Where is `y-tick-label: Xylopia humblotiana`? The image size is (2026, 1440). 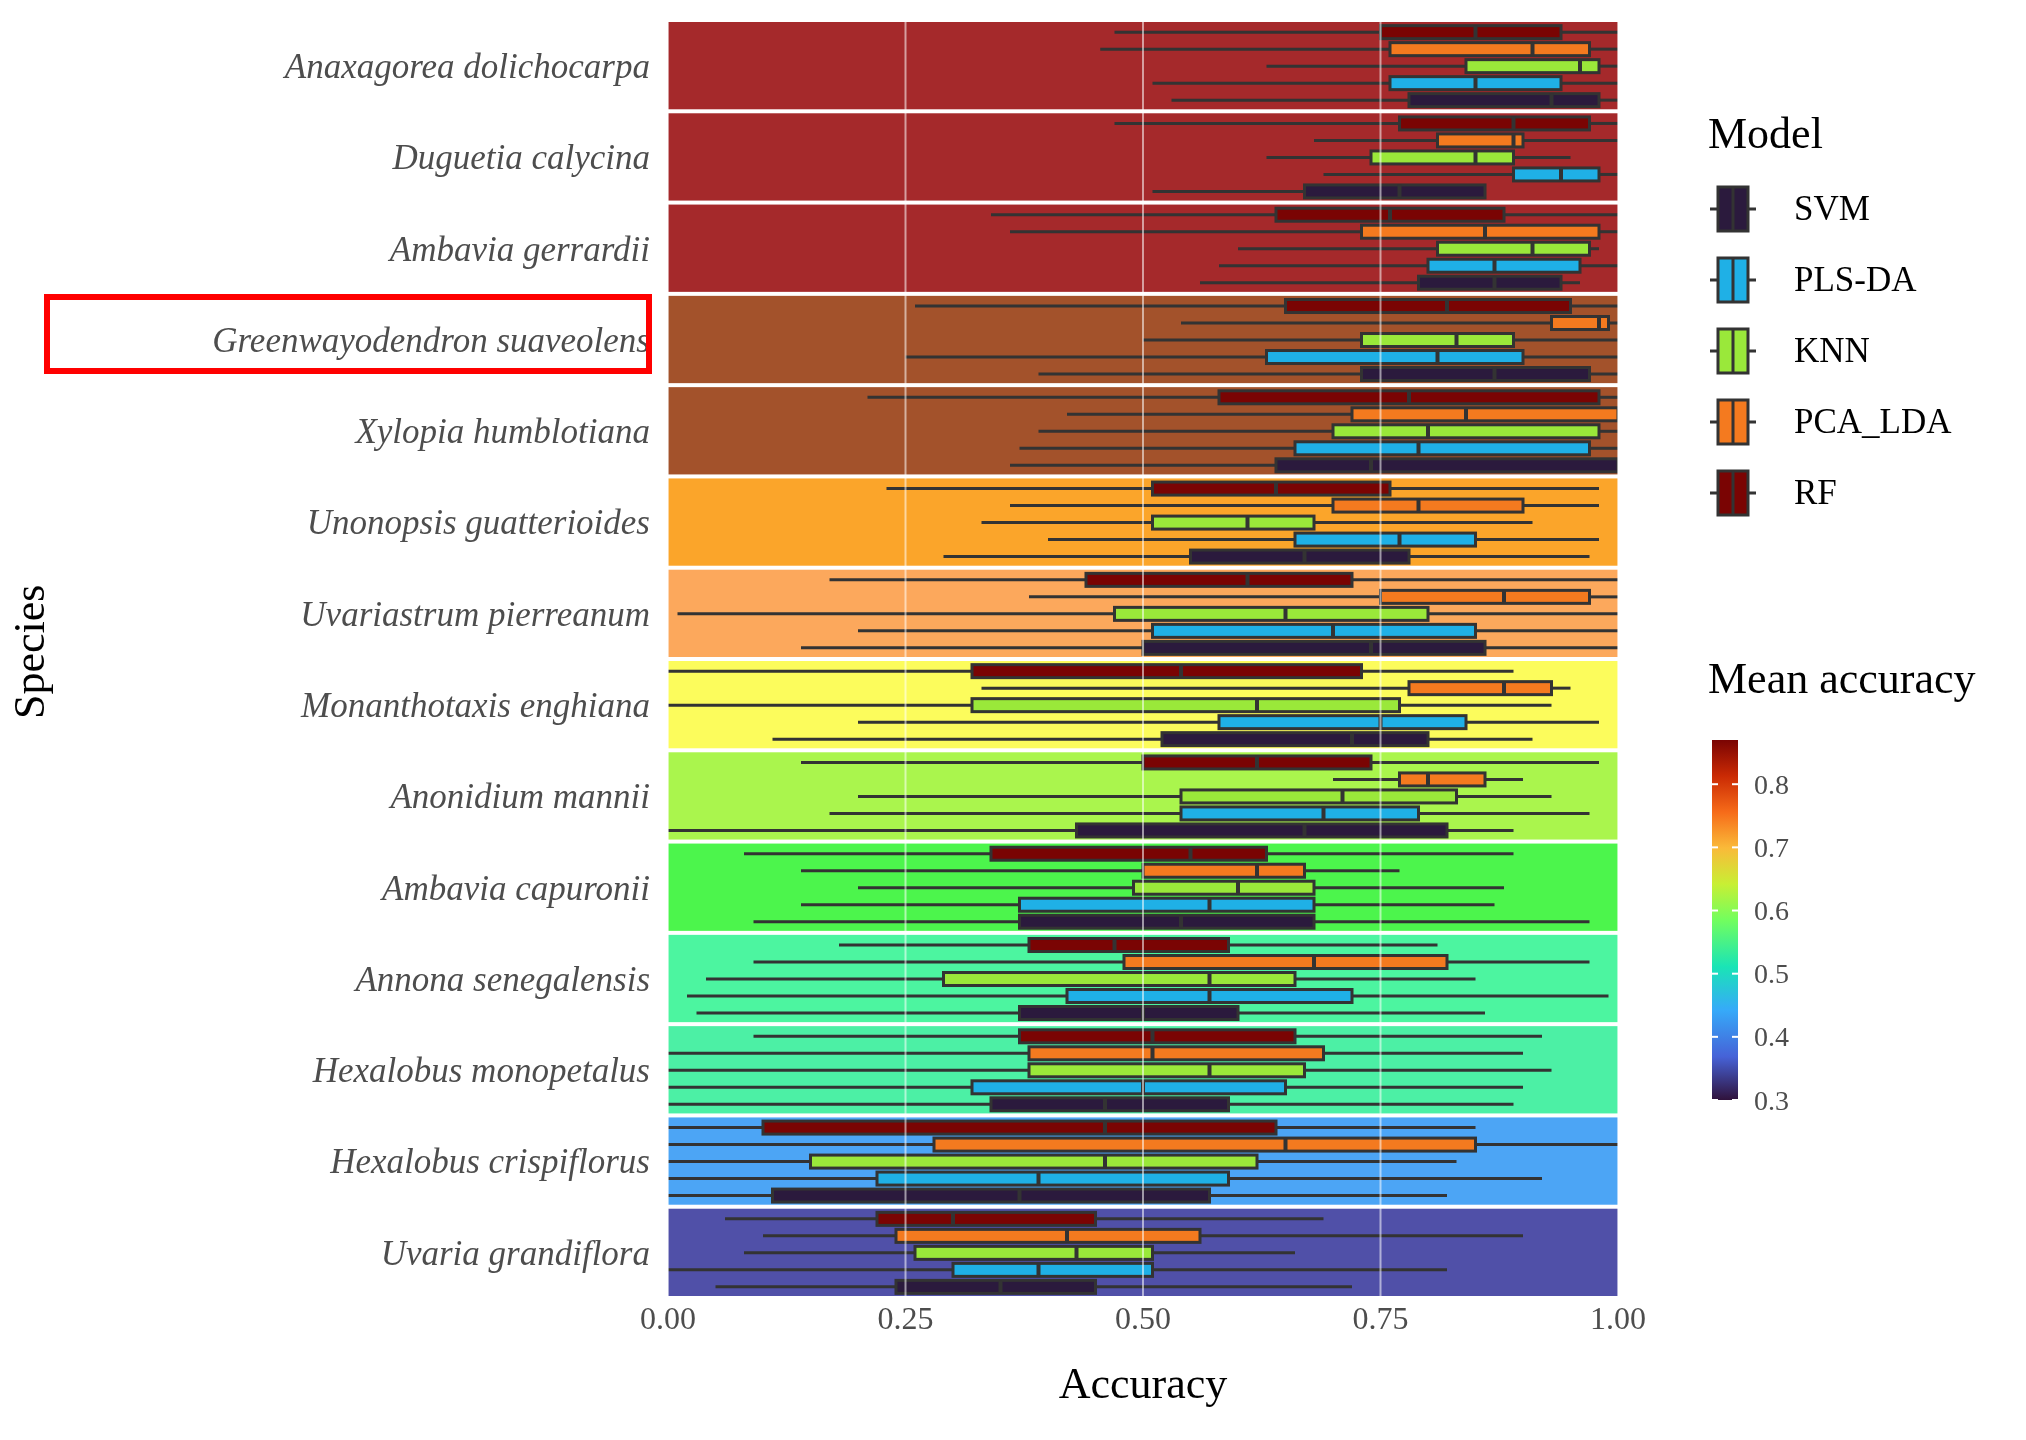 y-tick-label: Xylopia humblotiana is located at coordinates (501, 432).